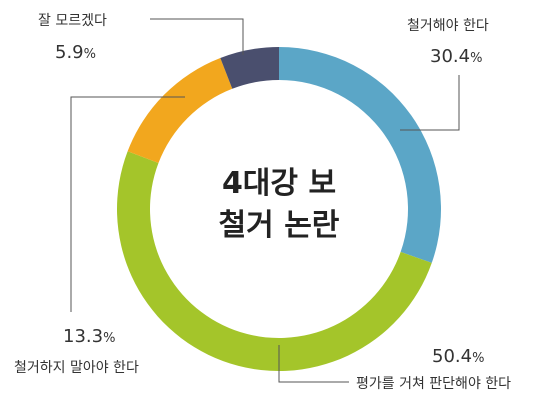 Image resolution: width=559 pixels, height=409 pixels. Describe the element at coordinates (180, 111) in the screenshot. I see `slice-keep` at that location.